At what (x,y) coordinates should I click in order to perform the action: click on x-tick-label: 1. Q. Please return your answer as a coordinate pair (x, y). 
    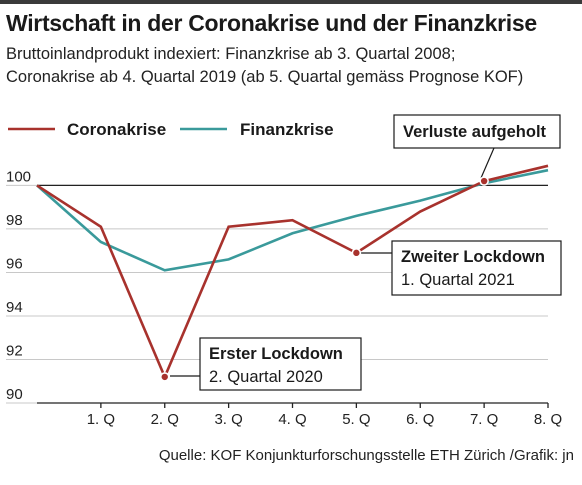
    Looking at the image, I should click on (101, 419).